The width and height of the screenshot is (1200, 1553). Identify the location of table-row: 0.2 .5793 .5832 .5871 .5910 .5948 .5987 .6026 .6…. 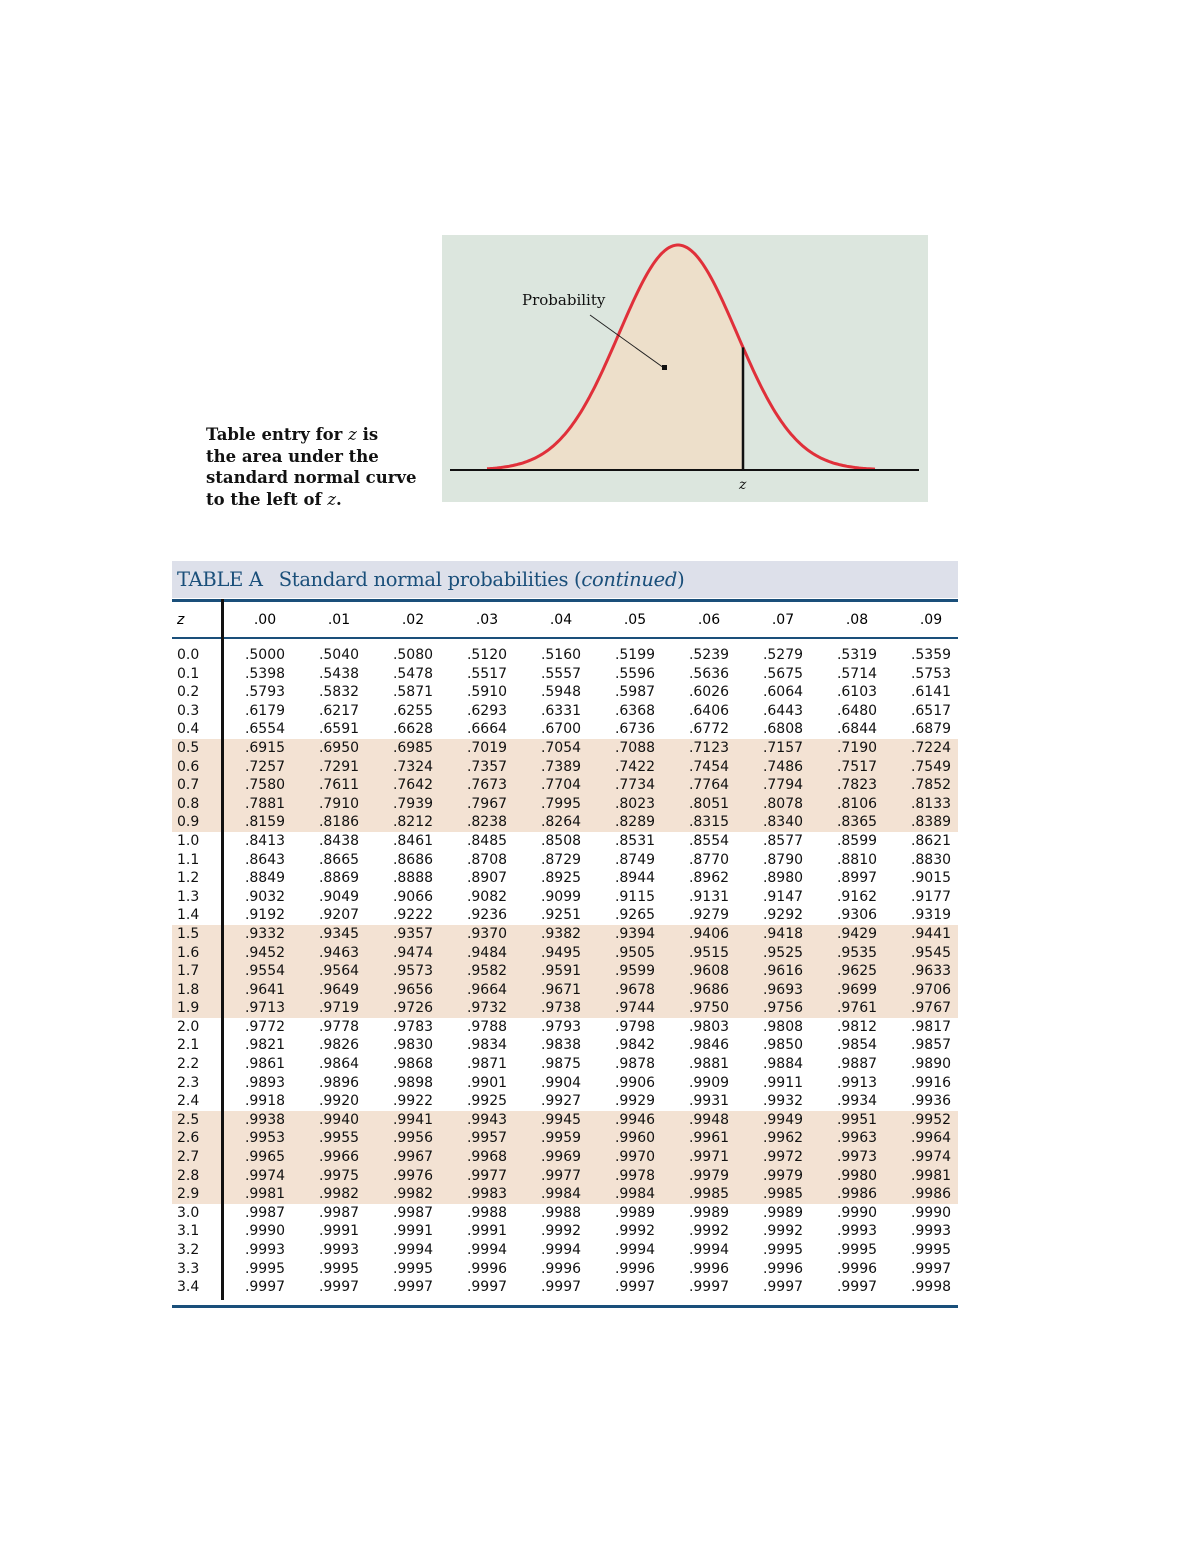
(565, 692).